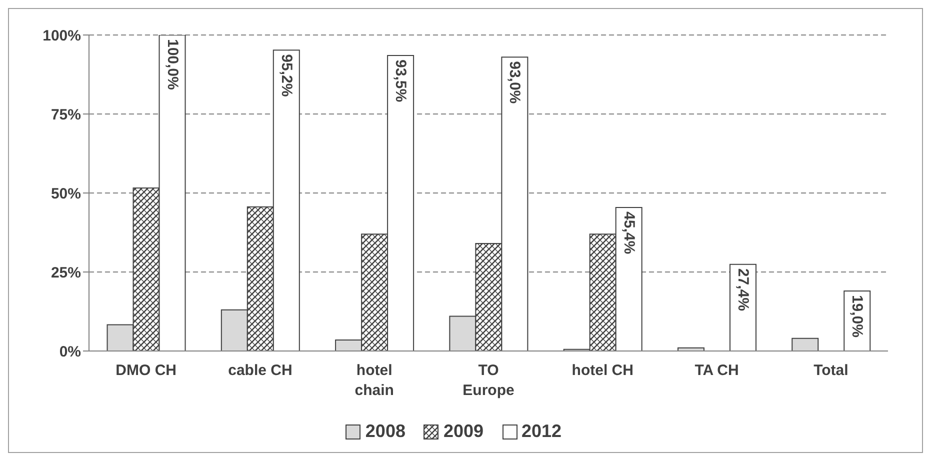  I want to click on y-tick-label: 0%, so click(70, 351).